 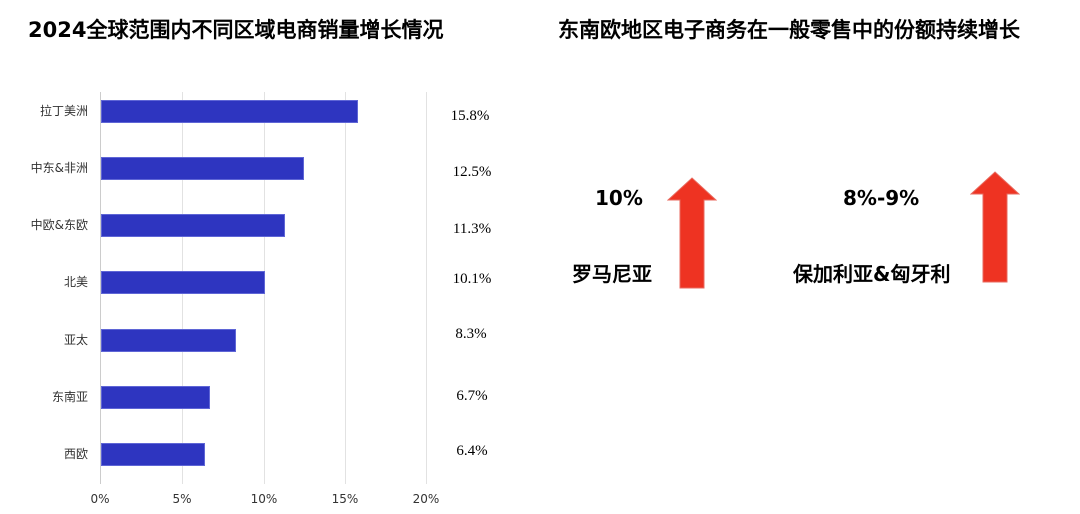 I want to click on x-tick-label: 20%, so click(x=426, y=499).